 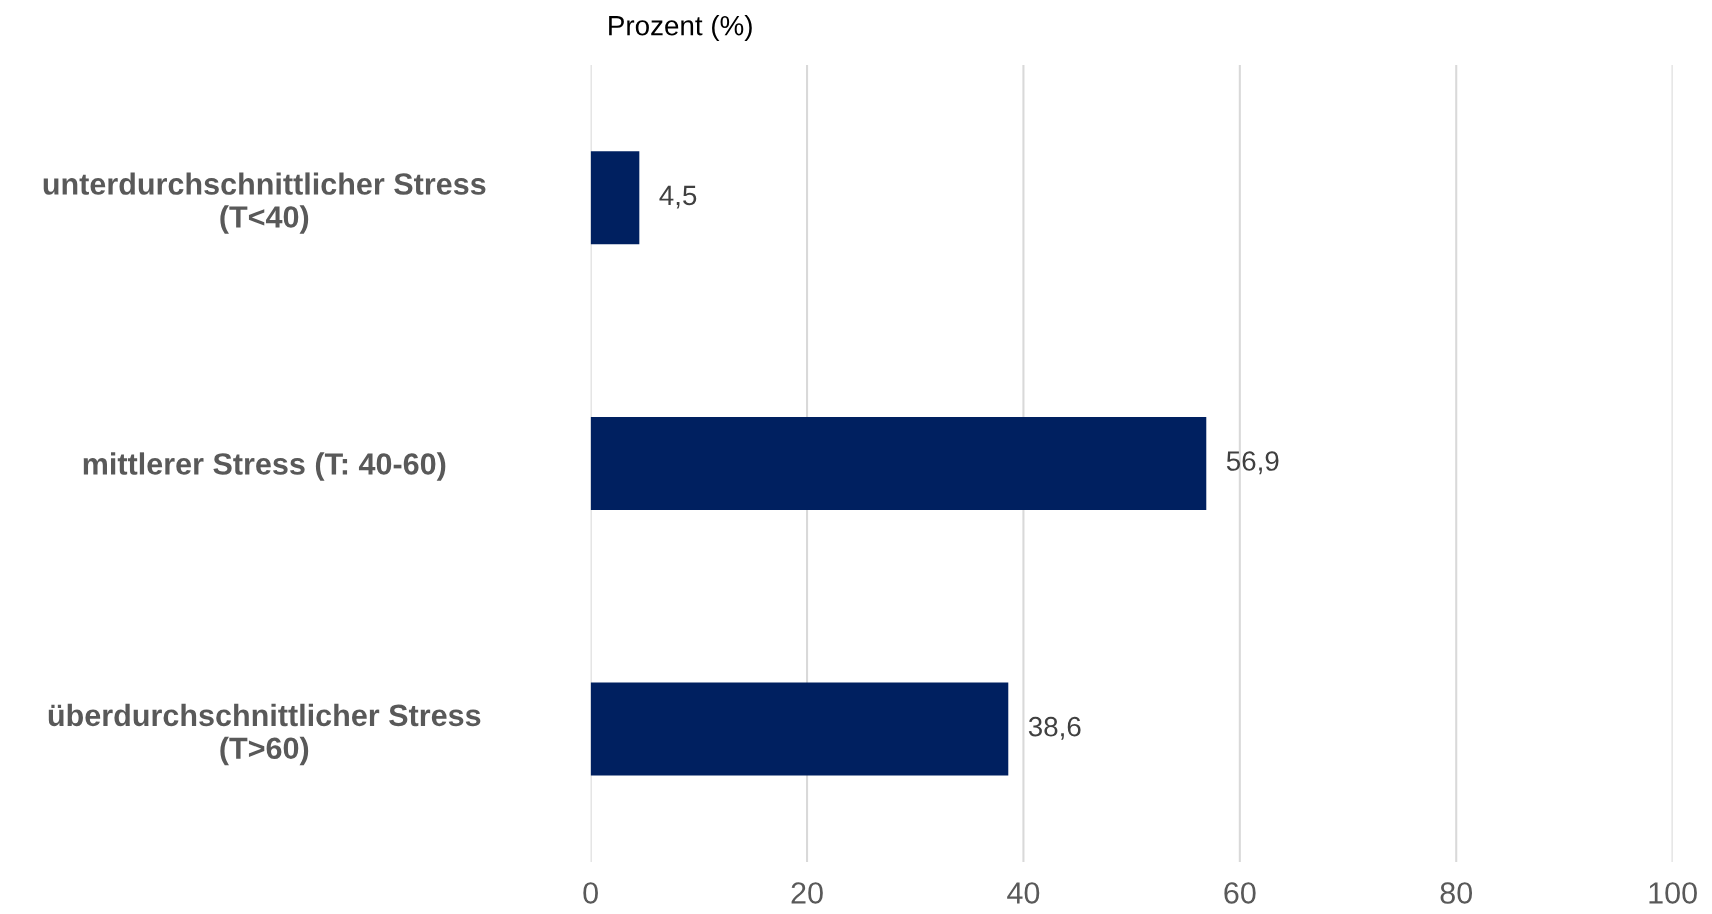 I want to click on data-label: 38,6, so click(x=1054, y=728).